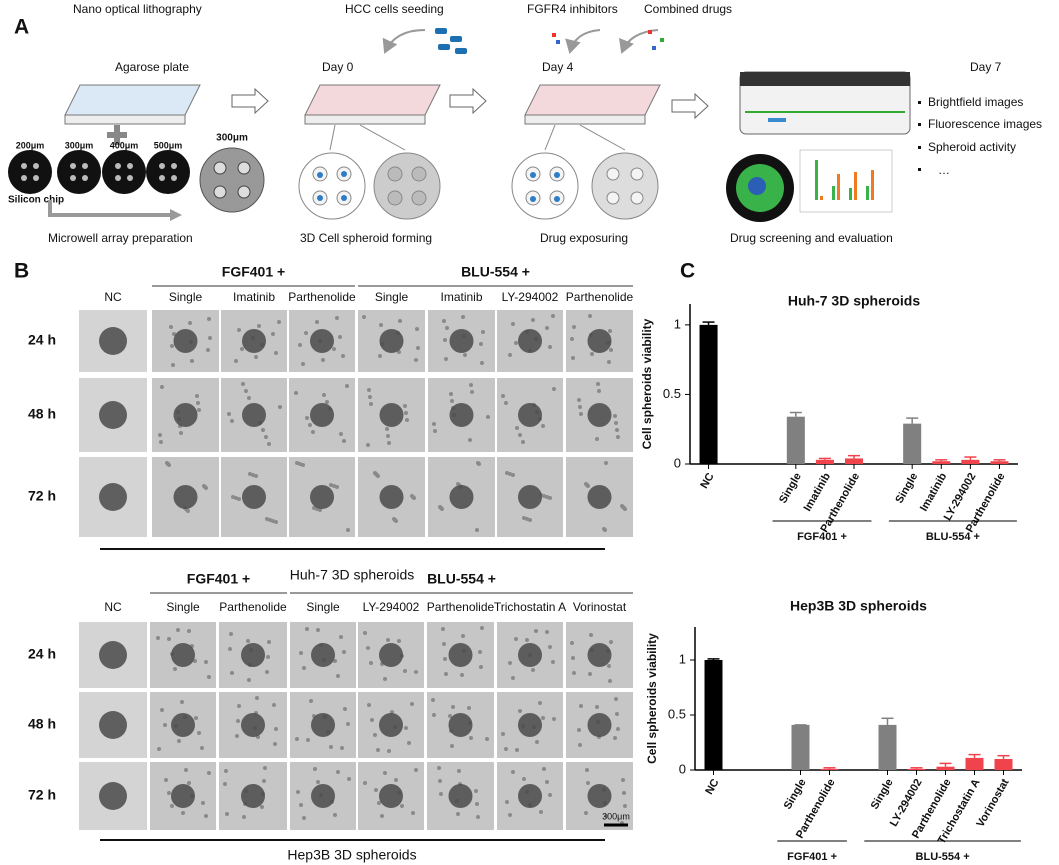  I want to click on wells, so click(478, 172).